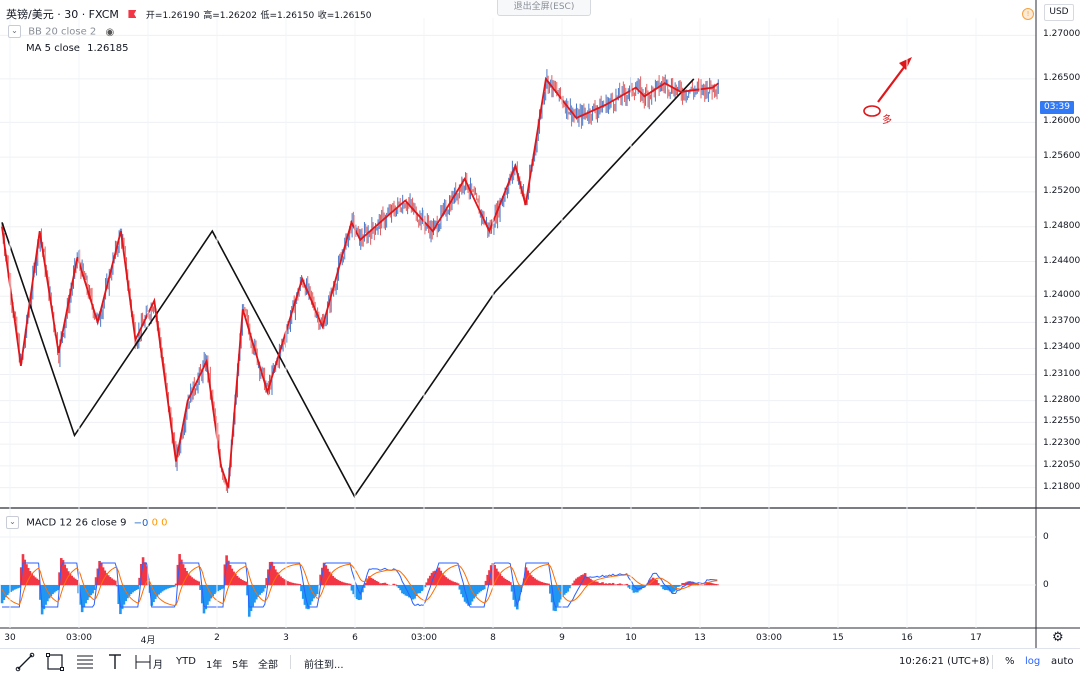  Describe the element at coordinates (1061, 226) in the screenshot. I see `price-tick-label: 1.24800` at that location.